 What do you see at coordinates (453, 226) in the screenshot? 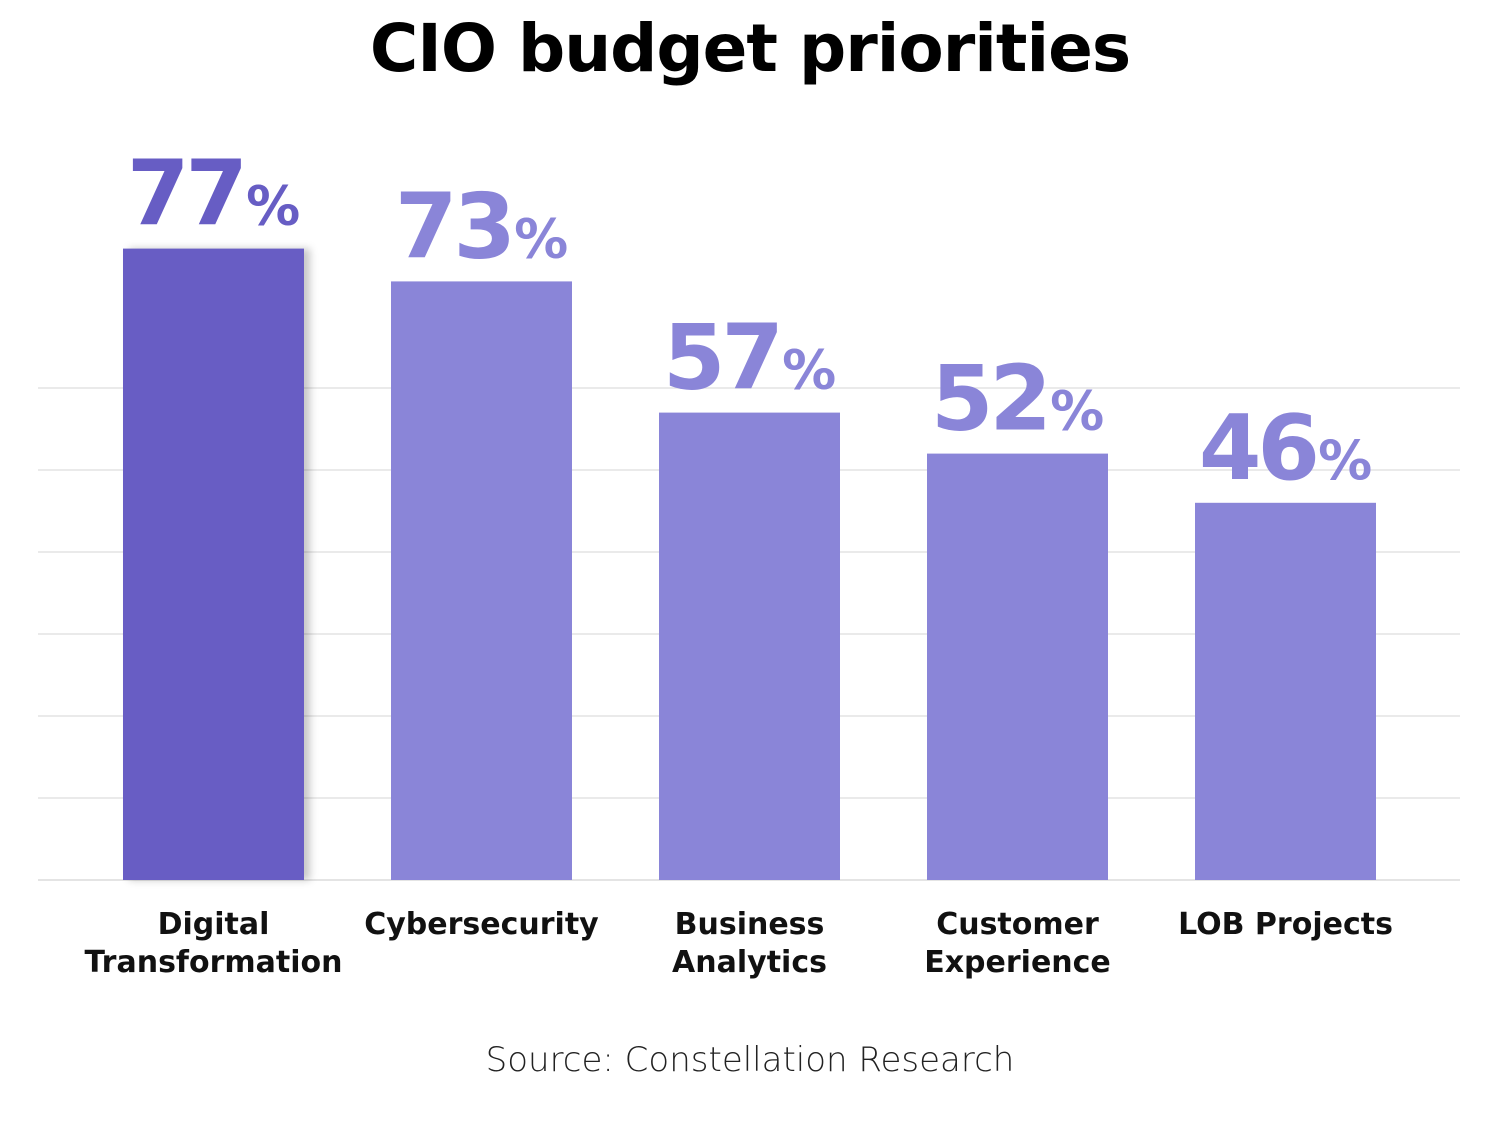
I see `value-number: 73` at bounding box center [453, 226].